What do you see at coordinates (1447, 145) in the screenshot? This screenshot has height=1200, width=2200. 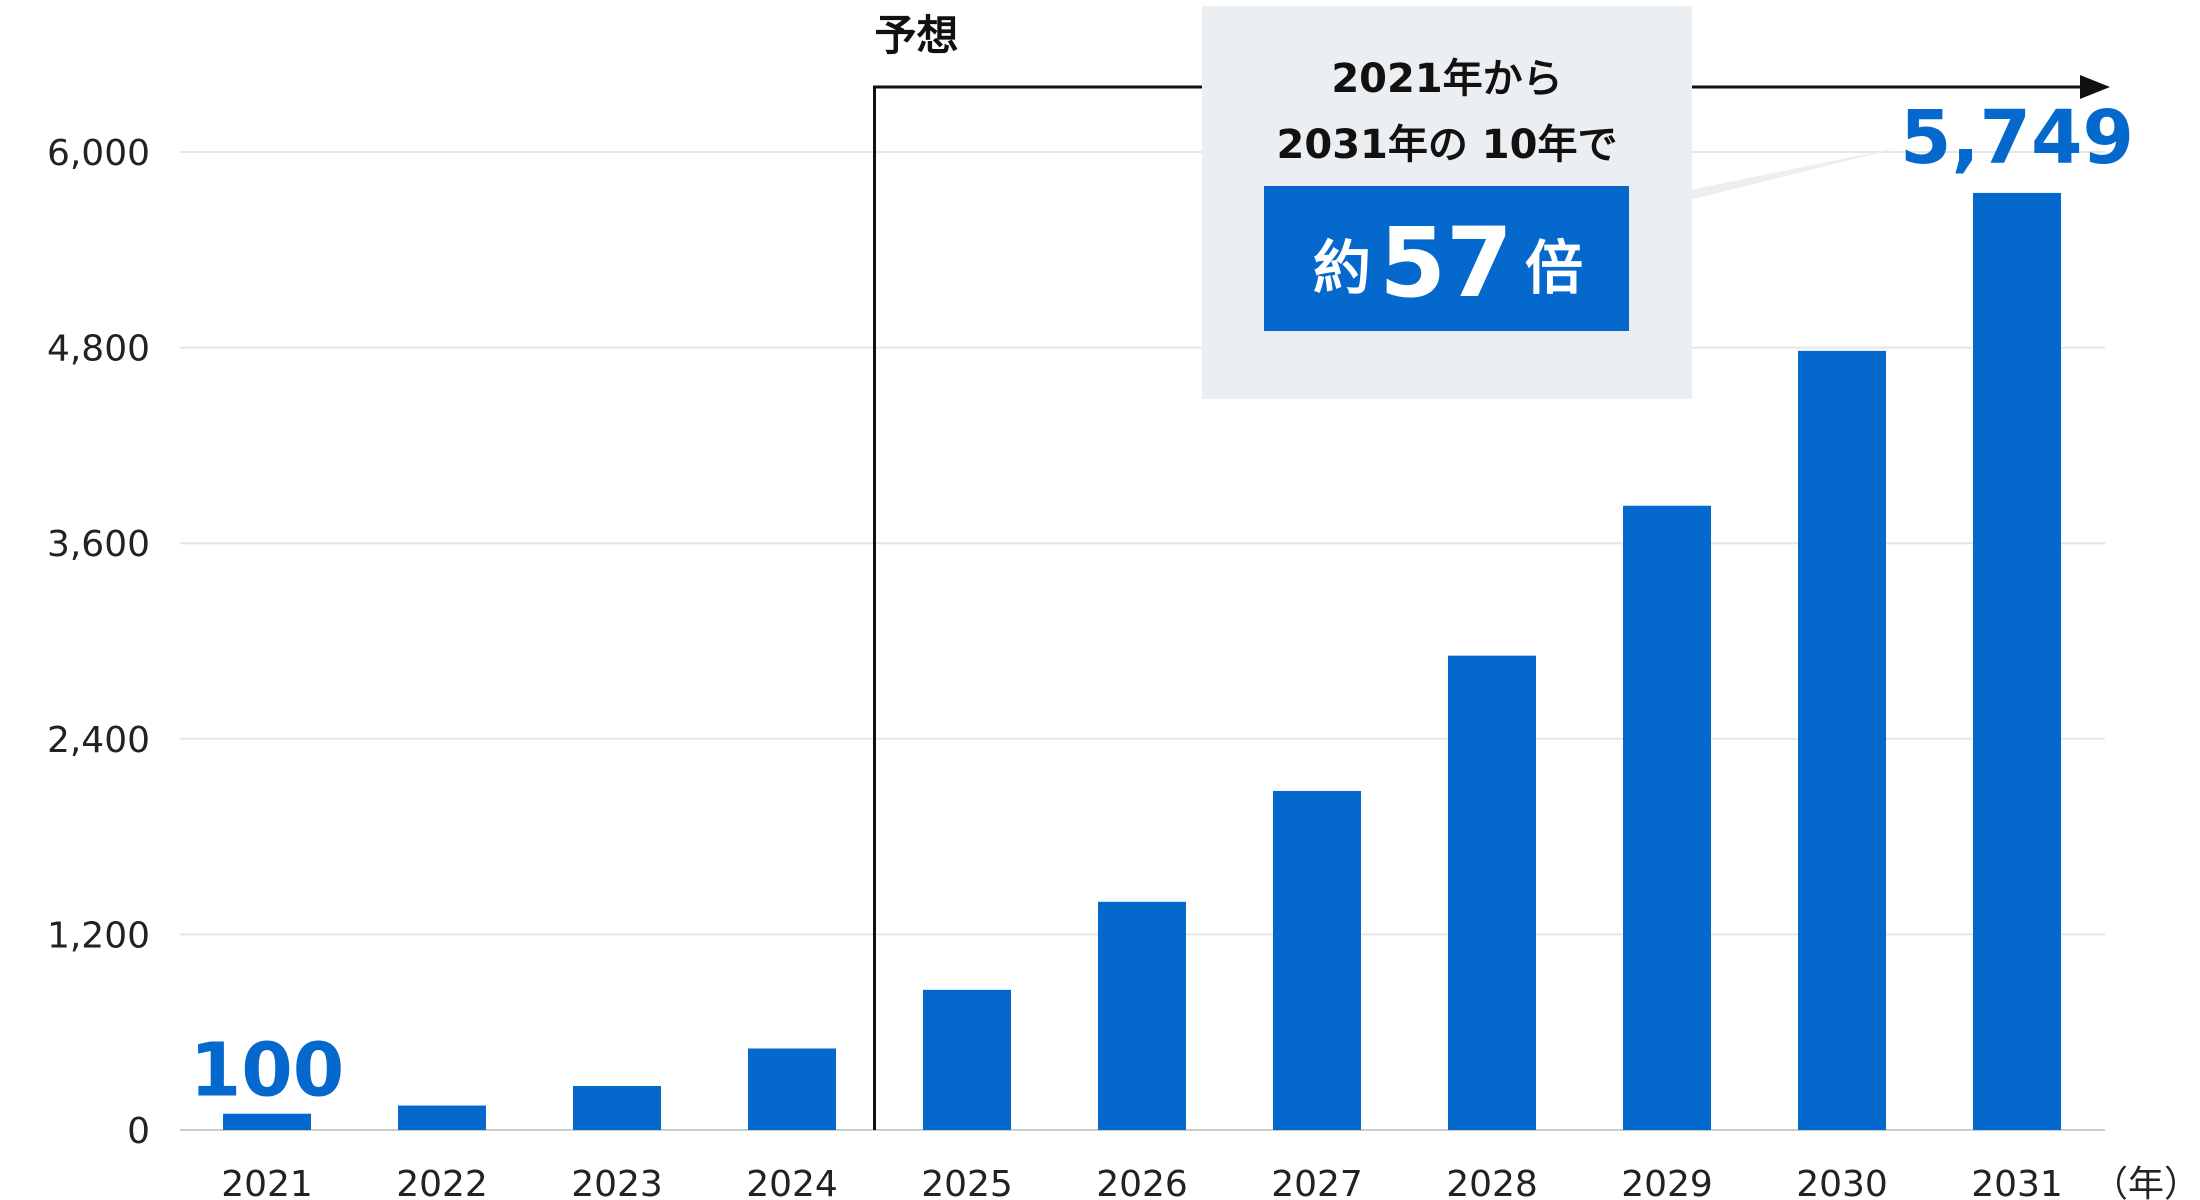 I see `callout-line-2: 2031年の 10年で` at bounding box center [1447, 145].